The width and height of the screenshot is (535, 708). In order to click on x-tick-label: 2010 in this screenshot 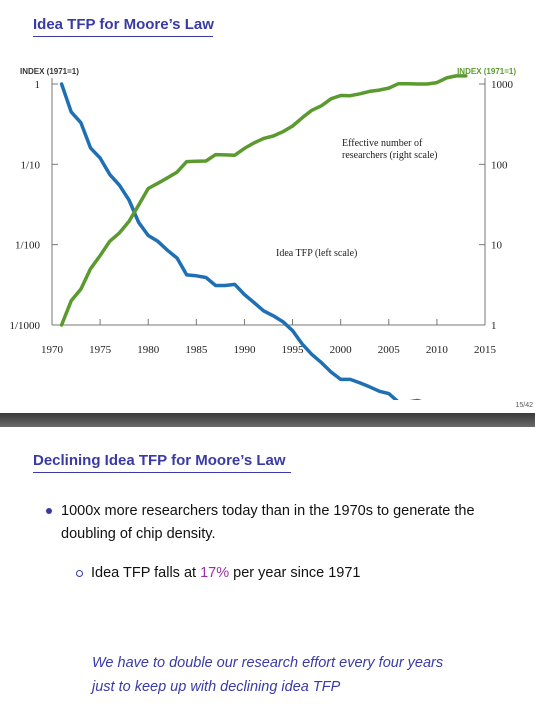, I will do `click(437, 350)`.